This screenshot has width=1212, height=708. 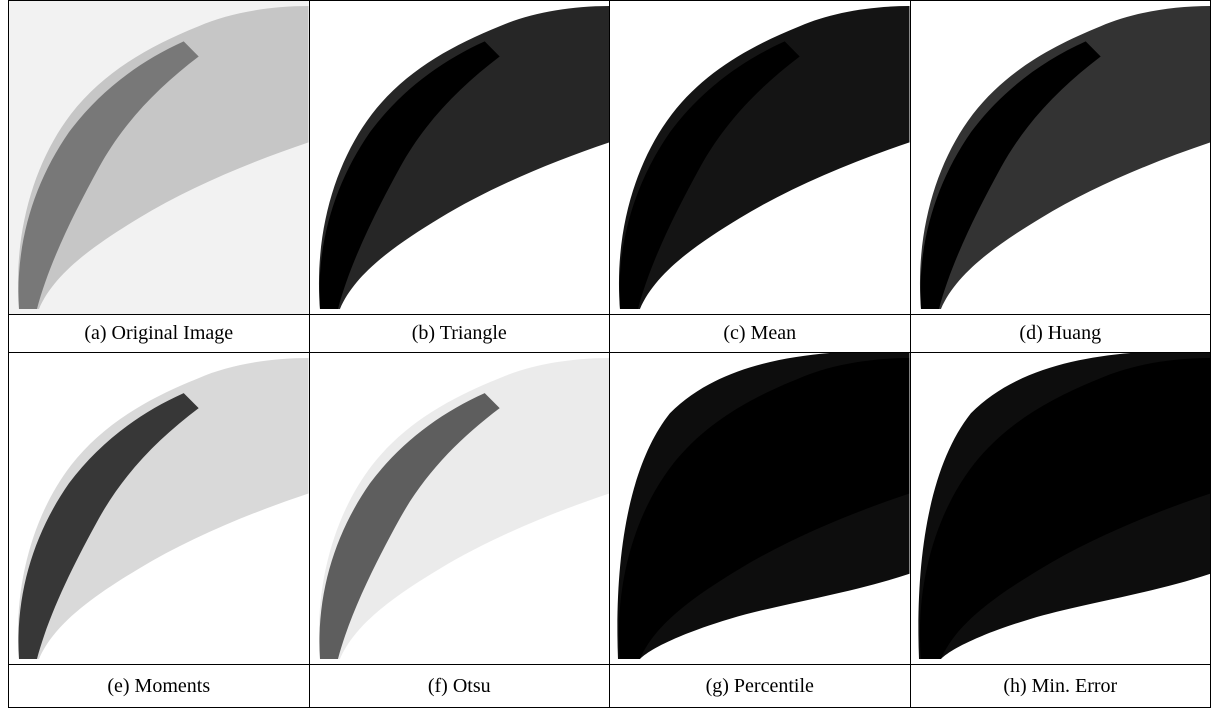 I want to click on caption: (g) Percentile, so click(x=760, y=686).